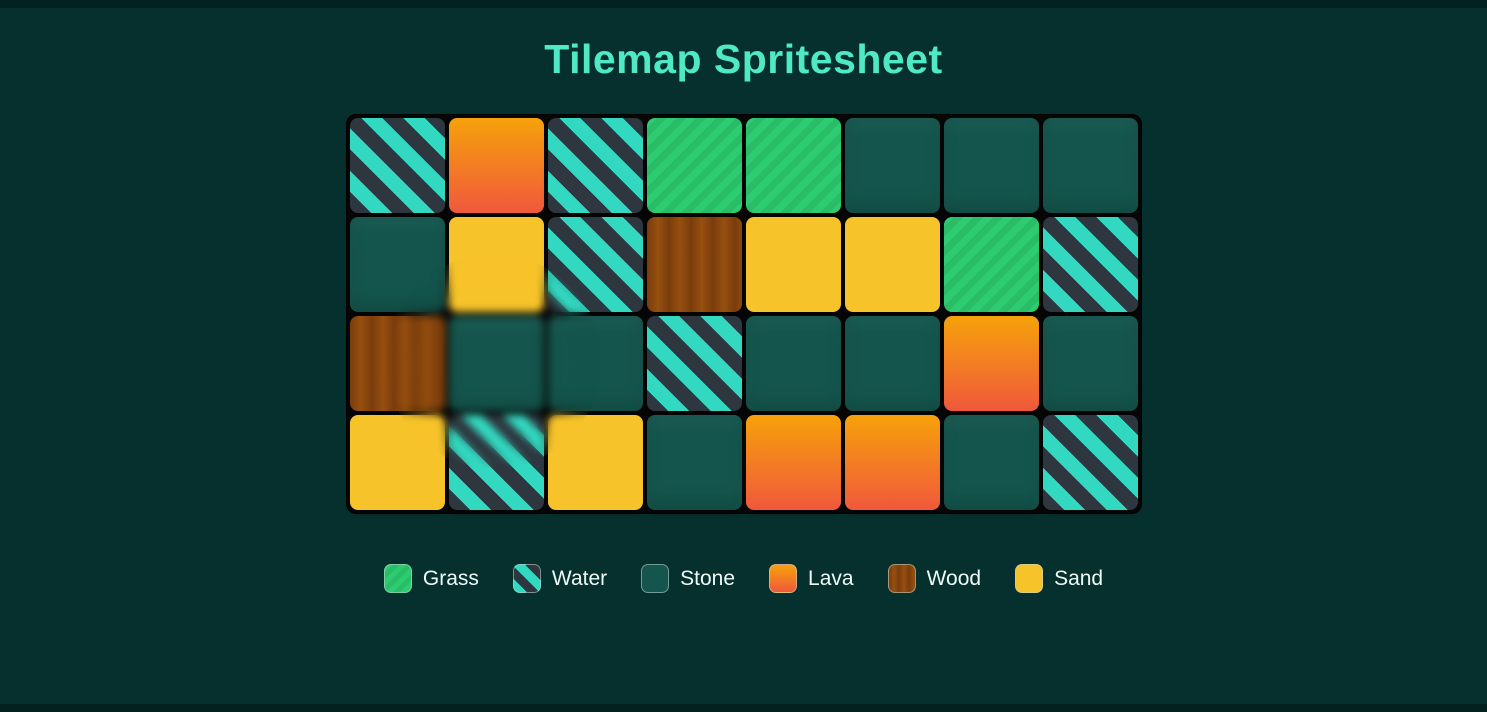 This screenshot has width=1487, height=712. I want to click on legend-label-sand: Sand, so click(1079, 578).